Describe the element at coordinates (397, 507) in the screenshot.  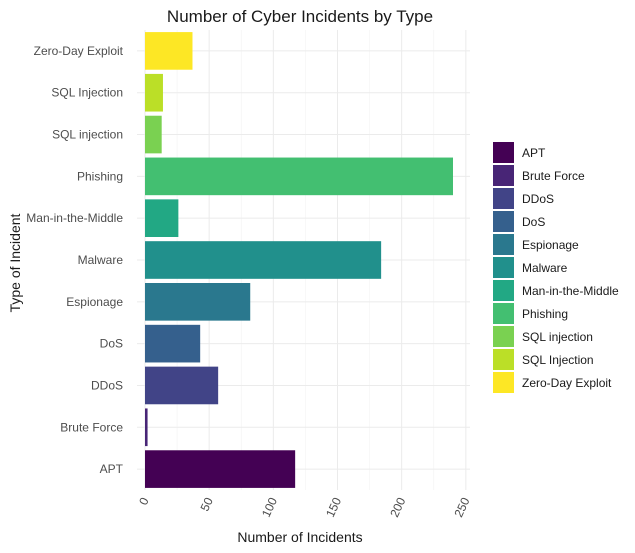
I see `x-tick-label: 200` at that location.